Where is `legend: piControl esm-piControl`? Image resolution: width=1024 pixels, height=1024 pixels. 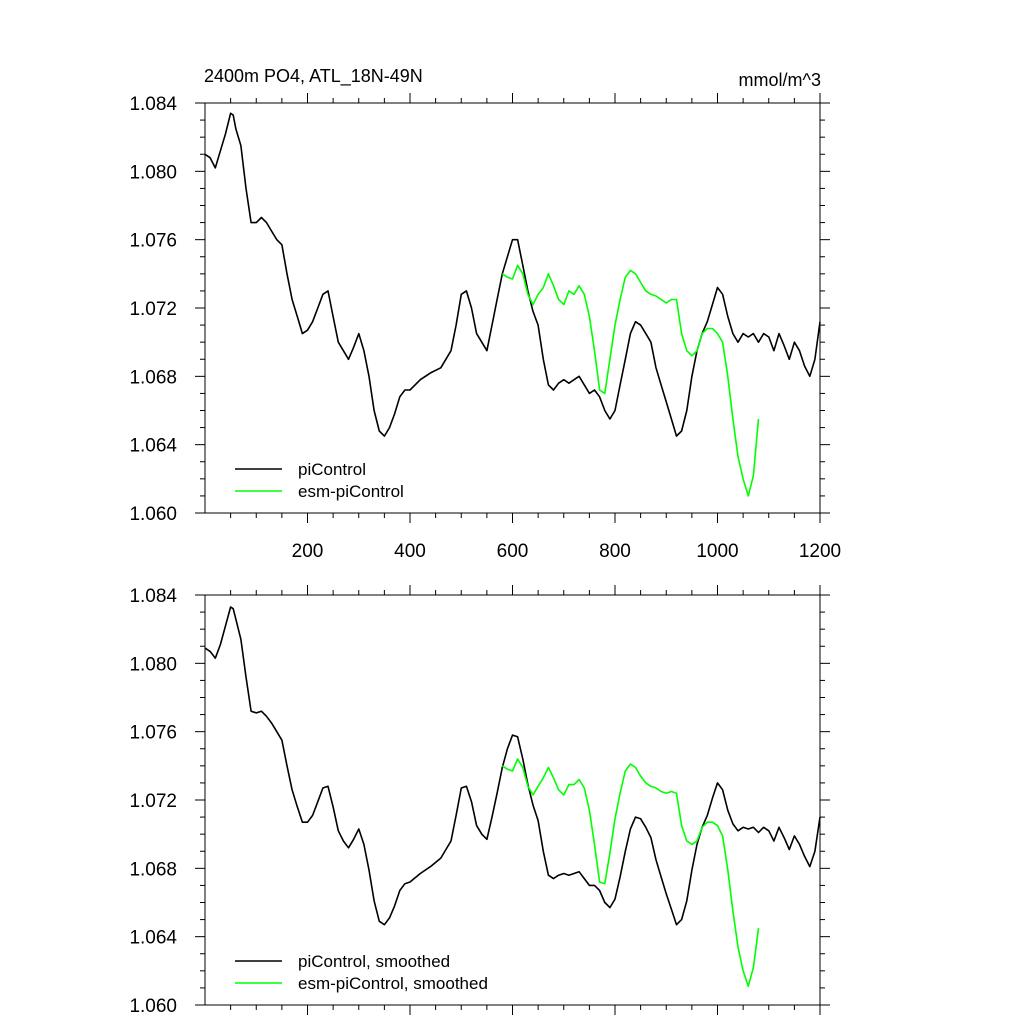
legend: piControl esm-piControl is located at coordinates (319, 480).